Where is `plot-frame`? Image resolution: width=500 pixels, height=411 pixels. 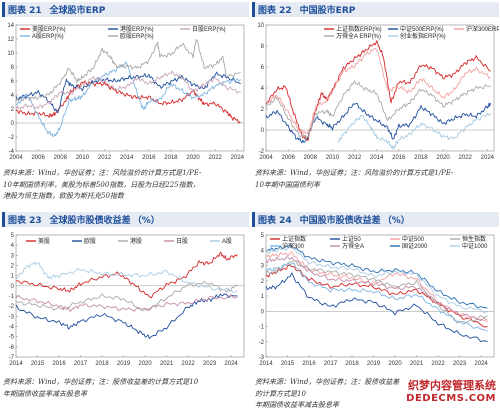 plot-frame is located at coordinates (130, 88).